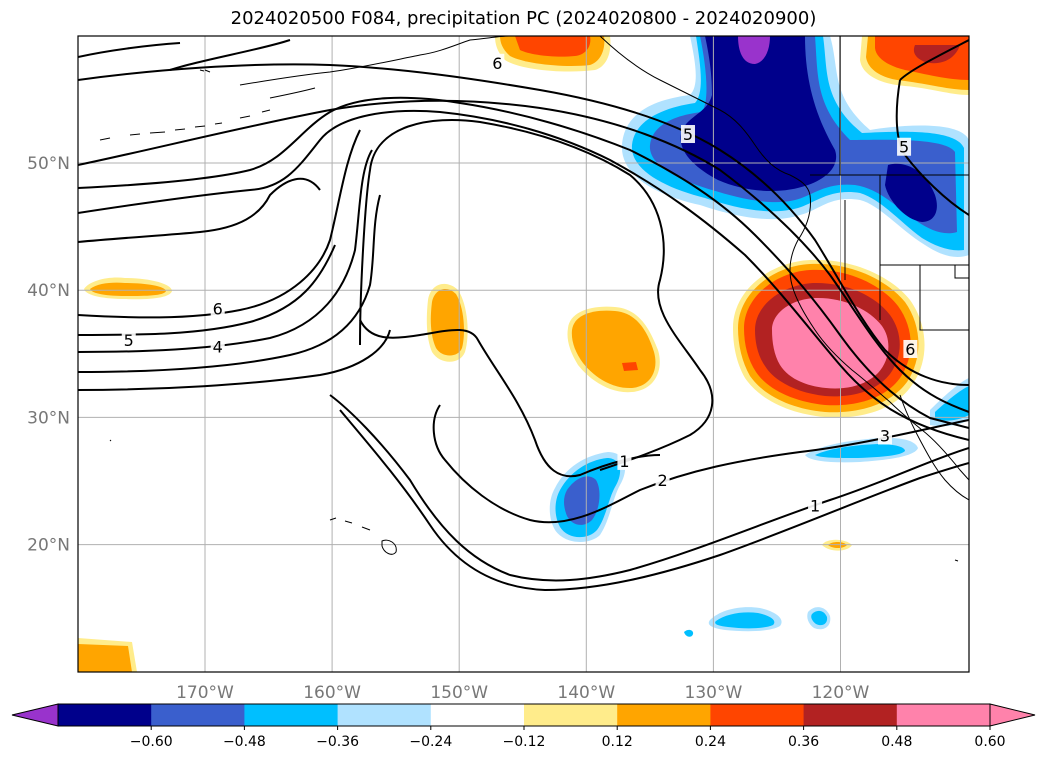  I want to click on positive-anomaly-175w, so click(128, 288).